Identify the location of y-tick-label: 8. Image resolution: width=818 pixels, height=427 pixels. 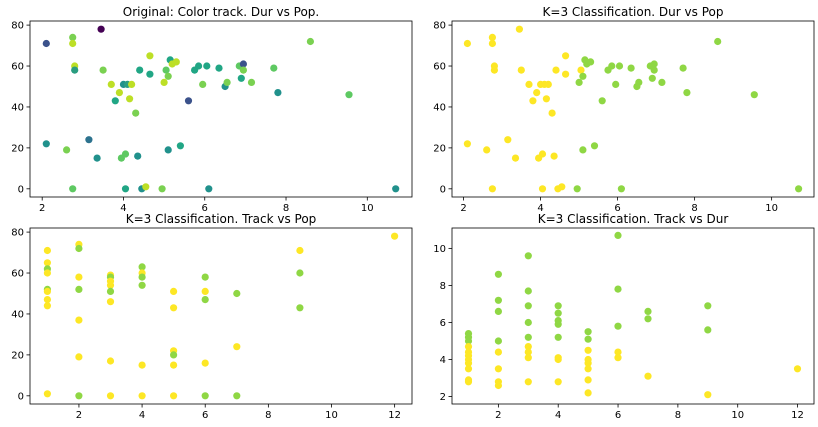
(443, 286).